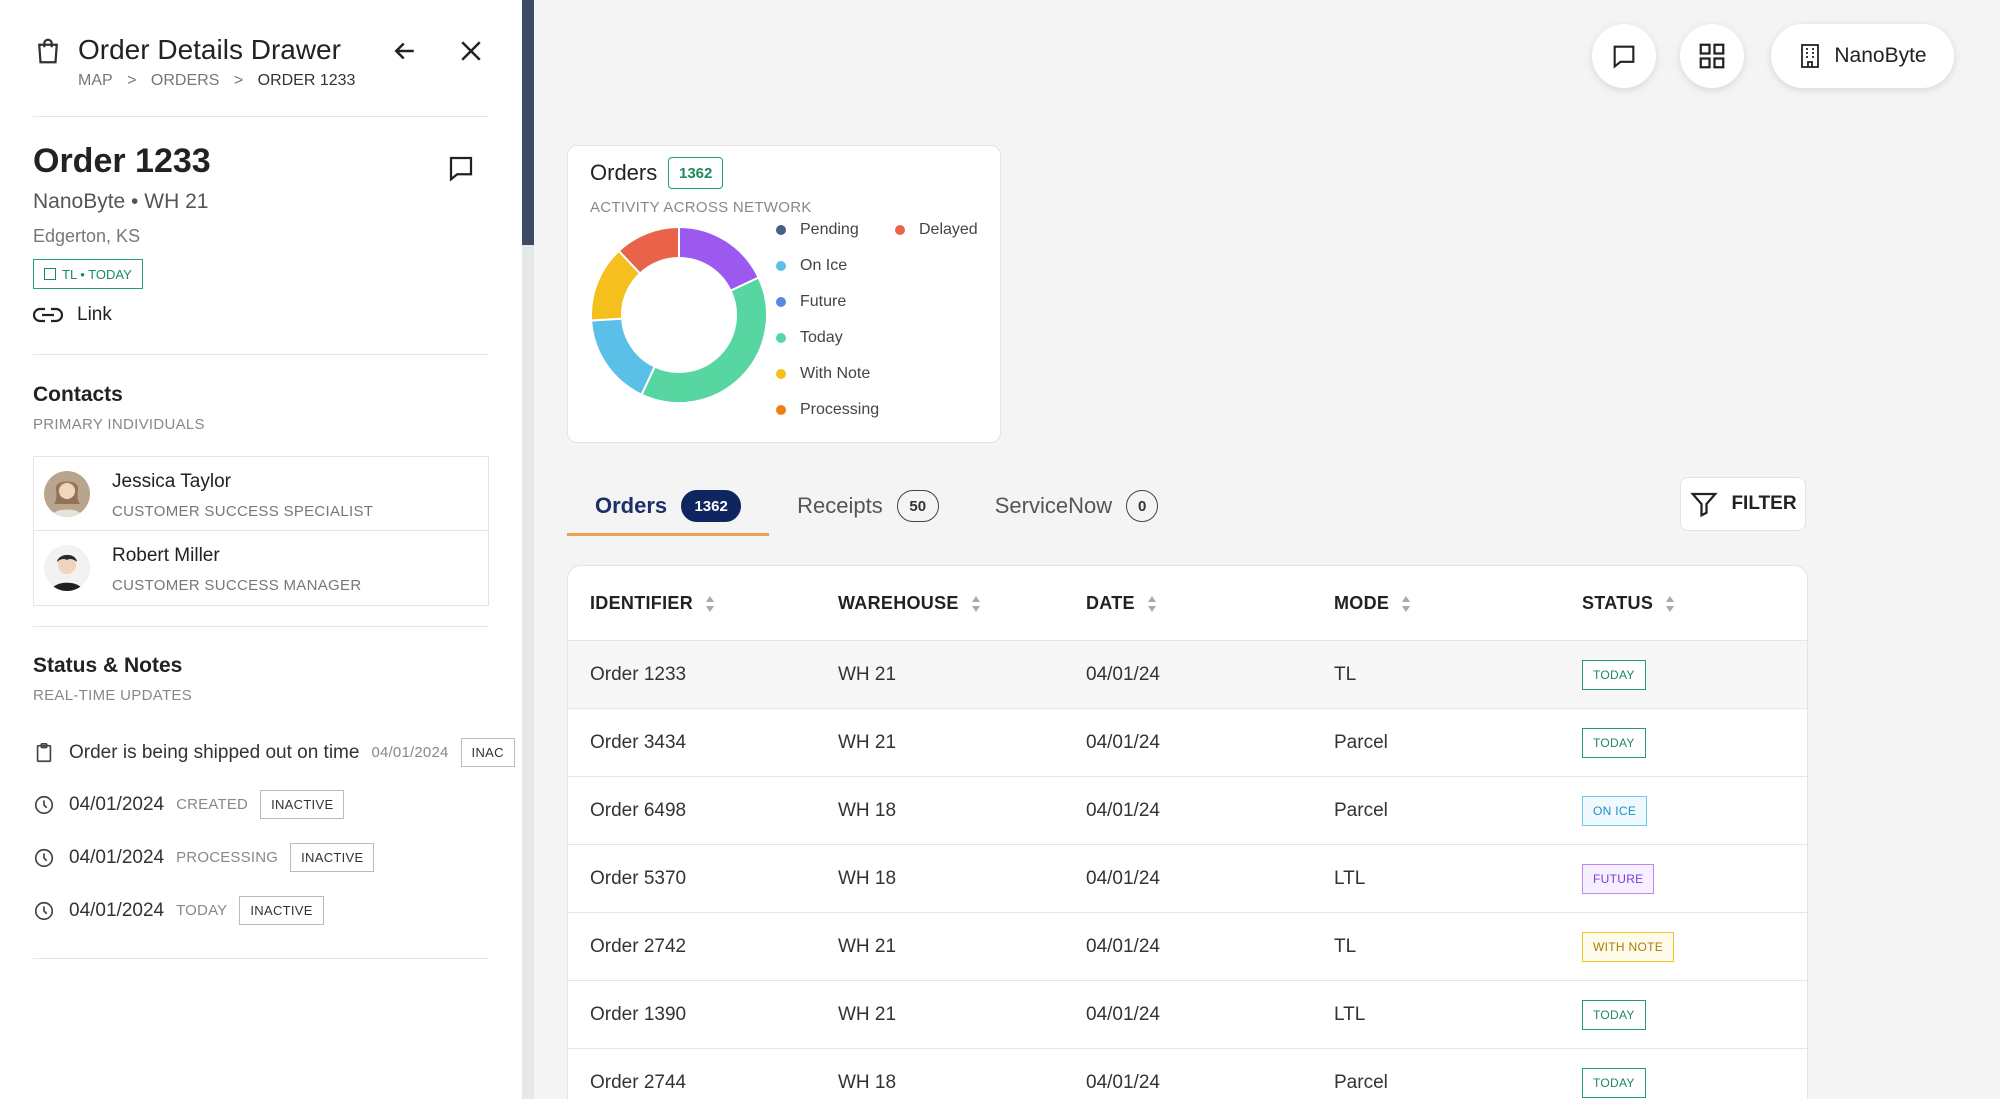  What do you see at coordinates (88, 274) in the screenshot?
I see `order-tag: TL • TODAY` at bounding box center [88, 274].